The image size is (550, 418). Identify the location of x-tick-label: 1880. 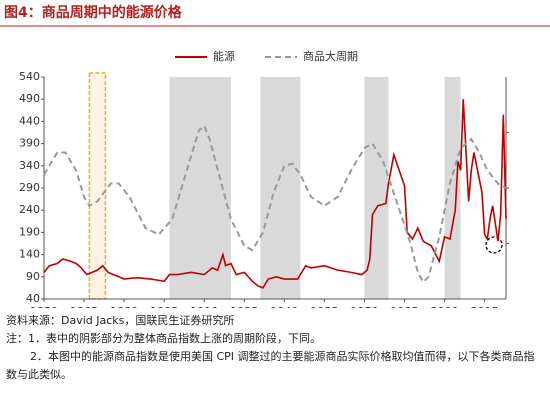
(124, 306).